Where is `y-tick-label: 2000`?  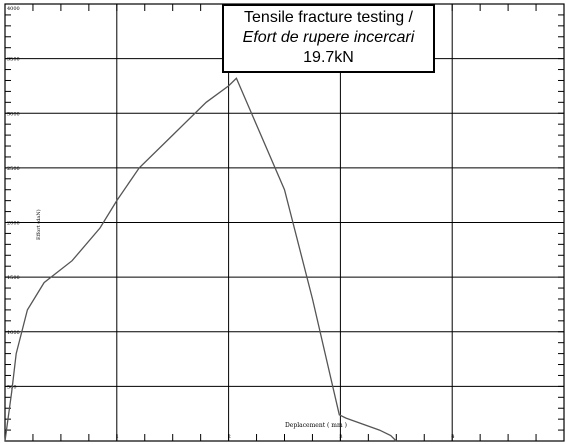 y-tick-label: 2000 is located at coordinates (13, 224).